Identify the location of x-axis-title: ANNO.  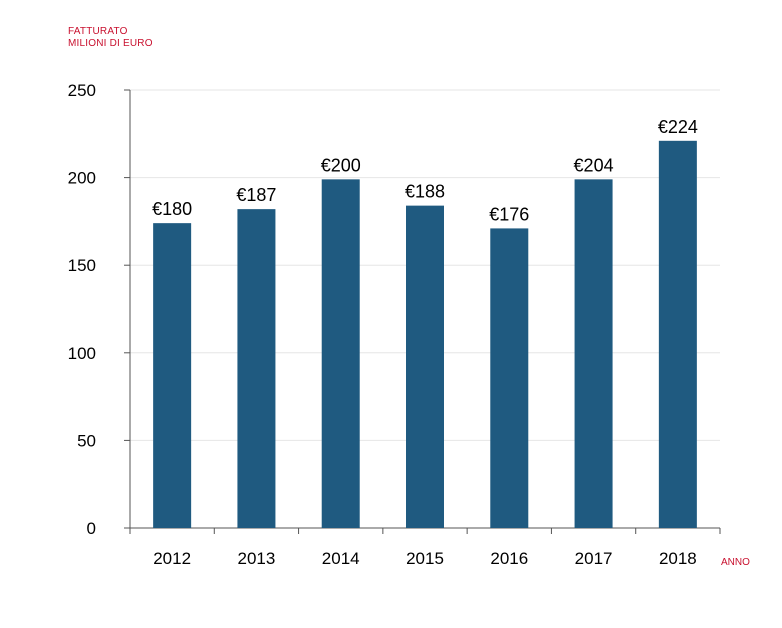
(735, 562).